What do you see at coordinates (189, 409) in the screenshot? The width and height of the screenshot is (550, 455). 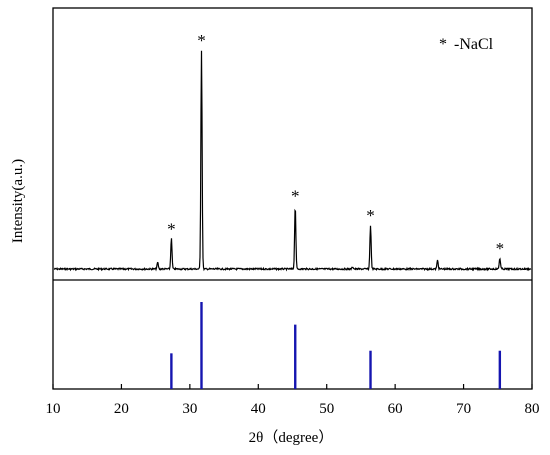 I see `x-tick-label: 30` at bounding box center [189, 409].